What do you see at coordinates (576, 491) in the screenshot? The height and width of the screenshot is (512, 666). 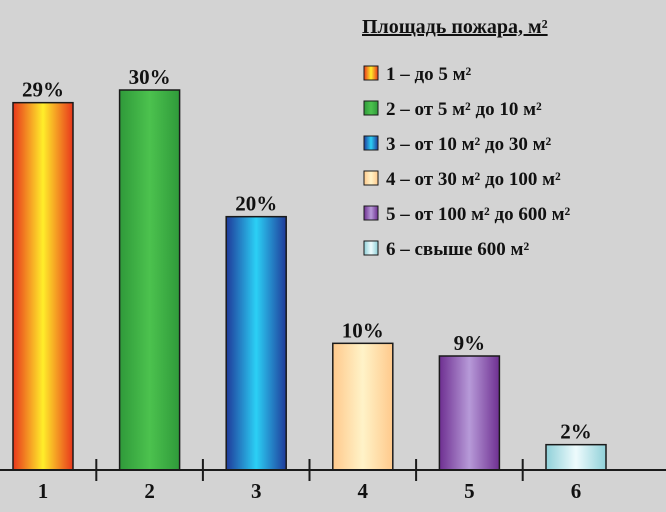 I see `x-tick-label-6: 6` at bounding box center [576, 491].